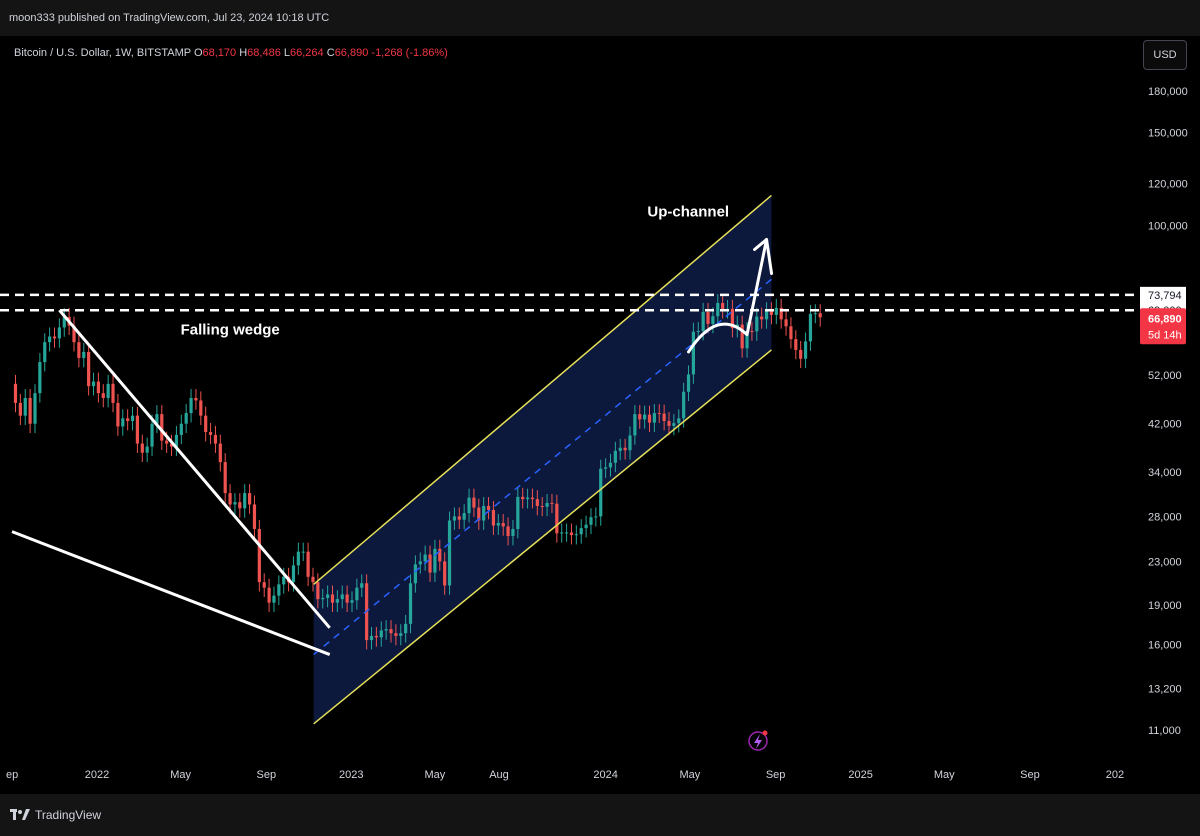 The image size is (1200, 836). What do you see at coordinates (776, 775) in the screenshot?
I see `time-tick-label: Sep` at bounding box center [776, 775].